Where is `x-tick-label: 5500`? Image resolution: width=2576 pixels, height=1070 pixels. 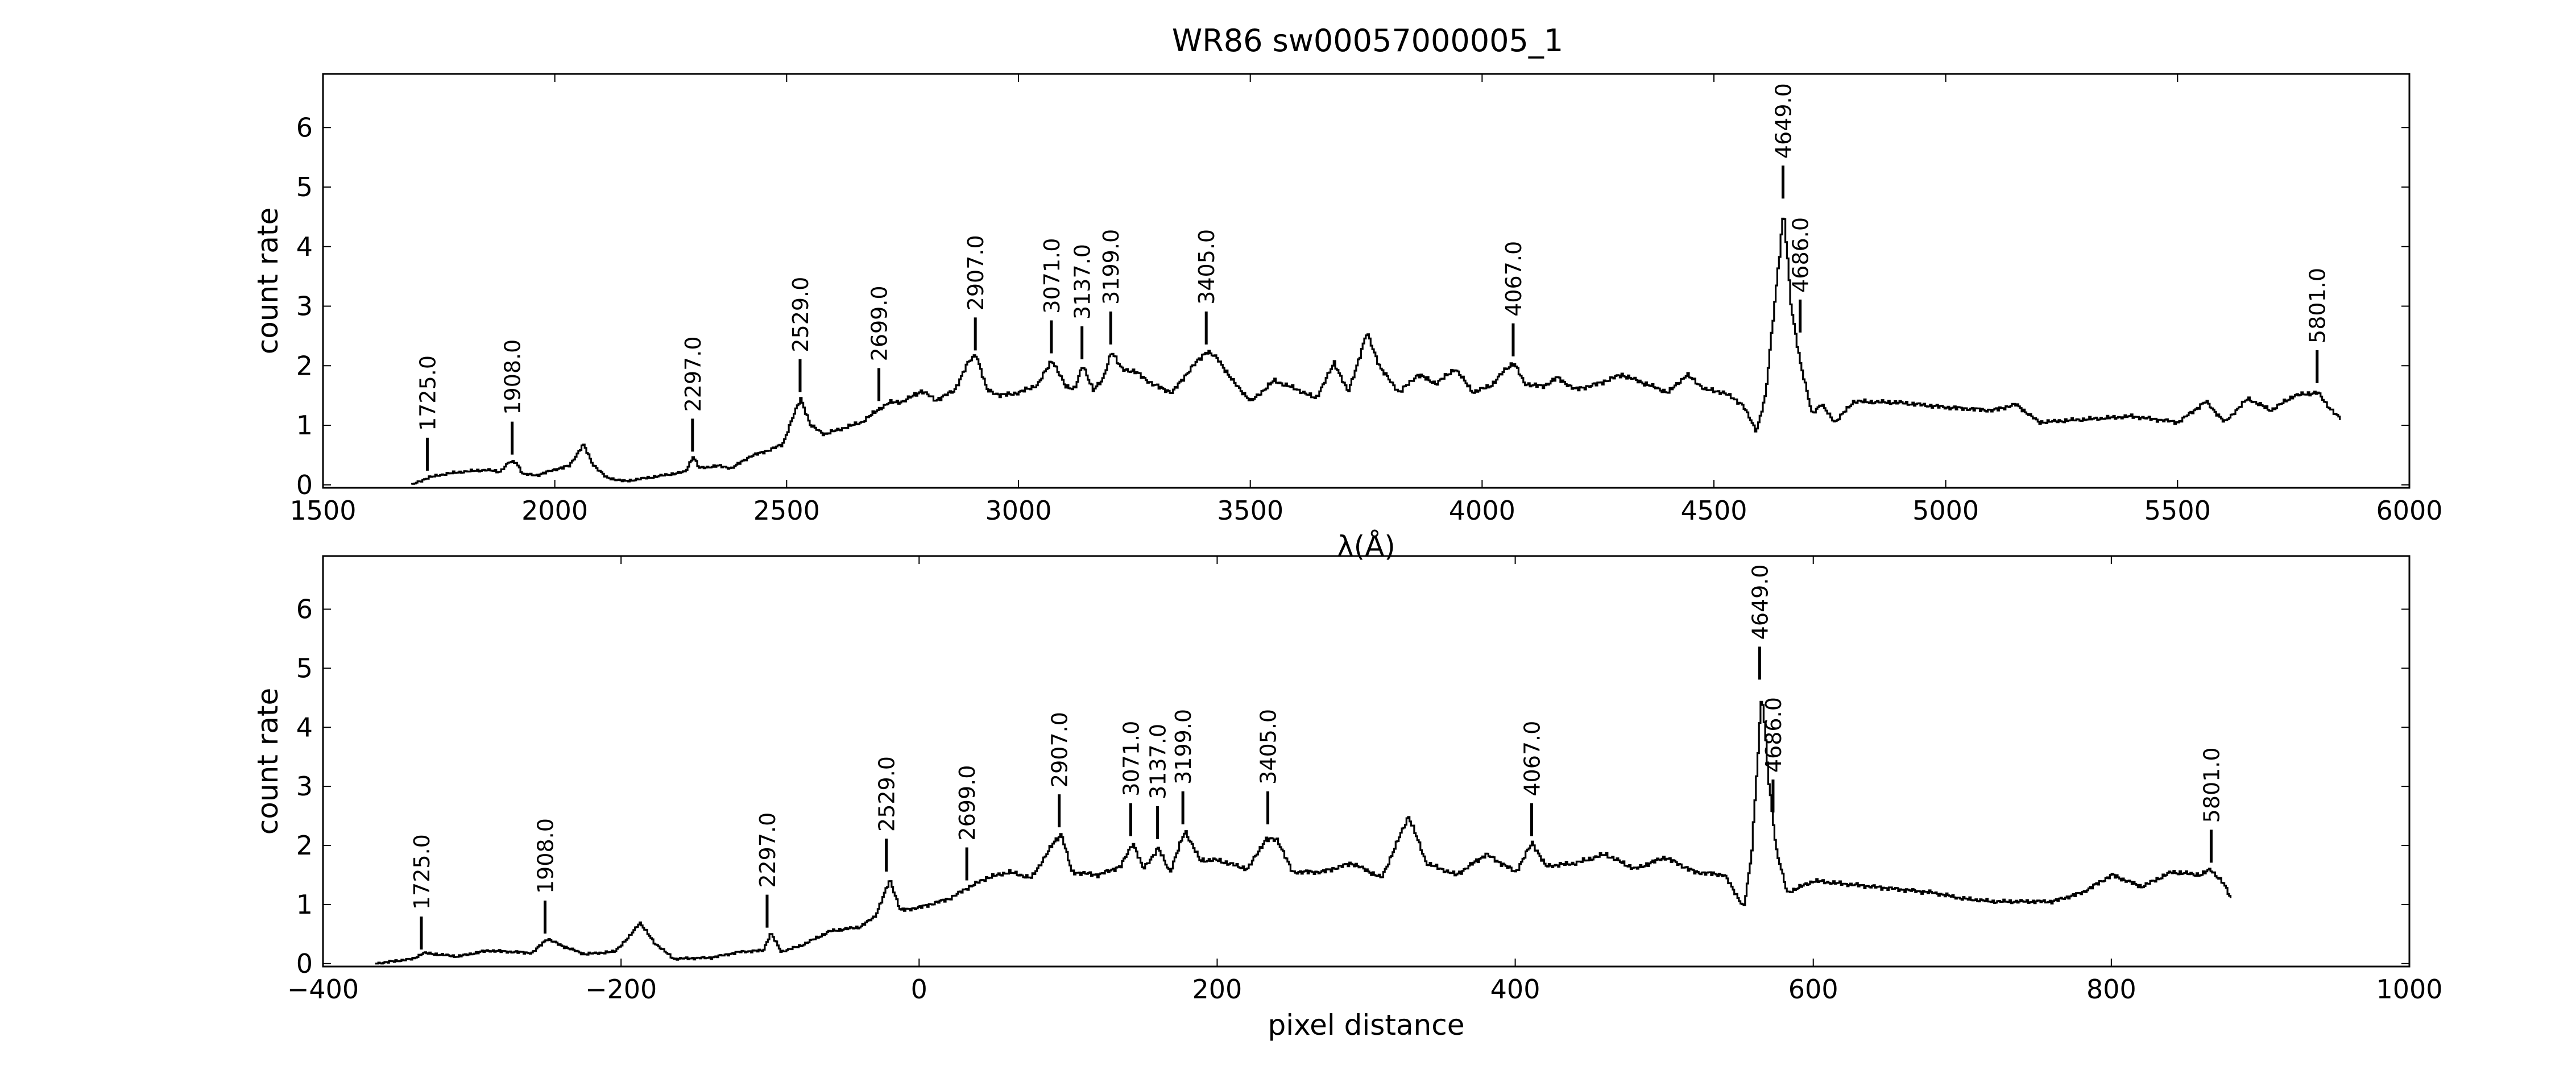
x-tick-label: 5500 is located at coordinates (2177, 511).